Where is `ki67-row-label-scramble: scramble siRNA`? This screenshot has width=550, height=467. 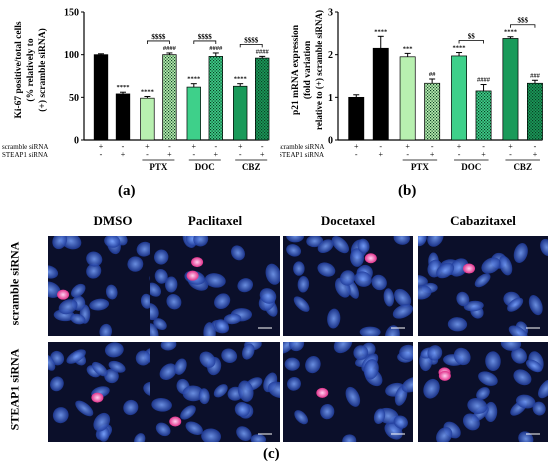 ki67-row-label-scramble: scramble siRNA is located at coordinates (25, 147).